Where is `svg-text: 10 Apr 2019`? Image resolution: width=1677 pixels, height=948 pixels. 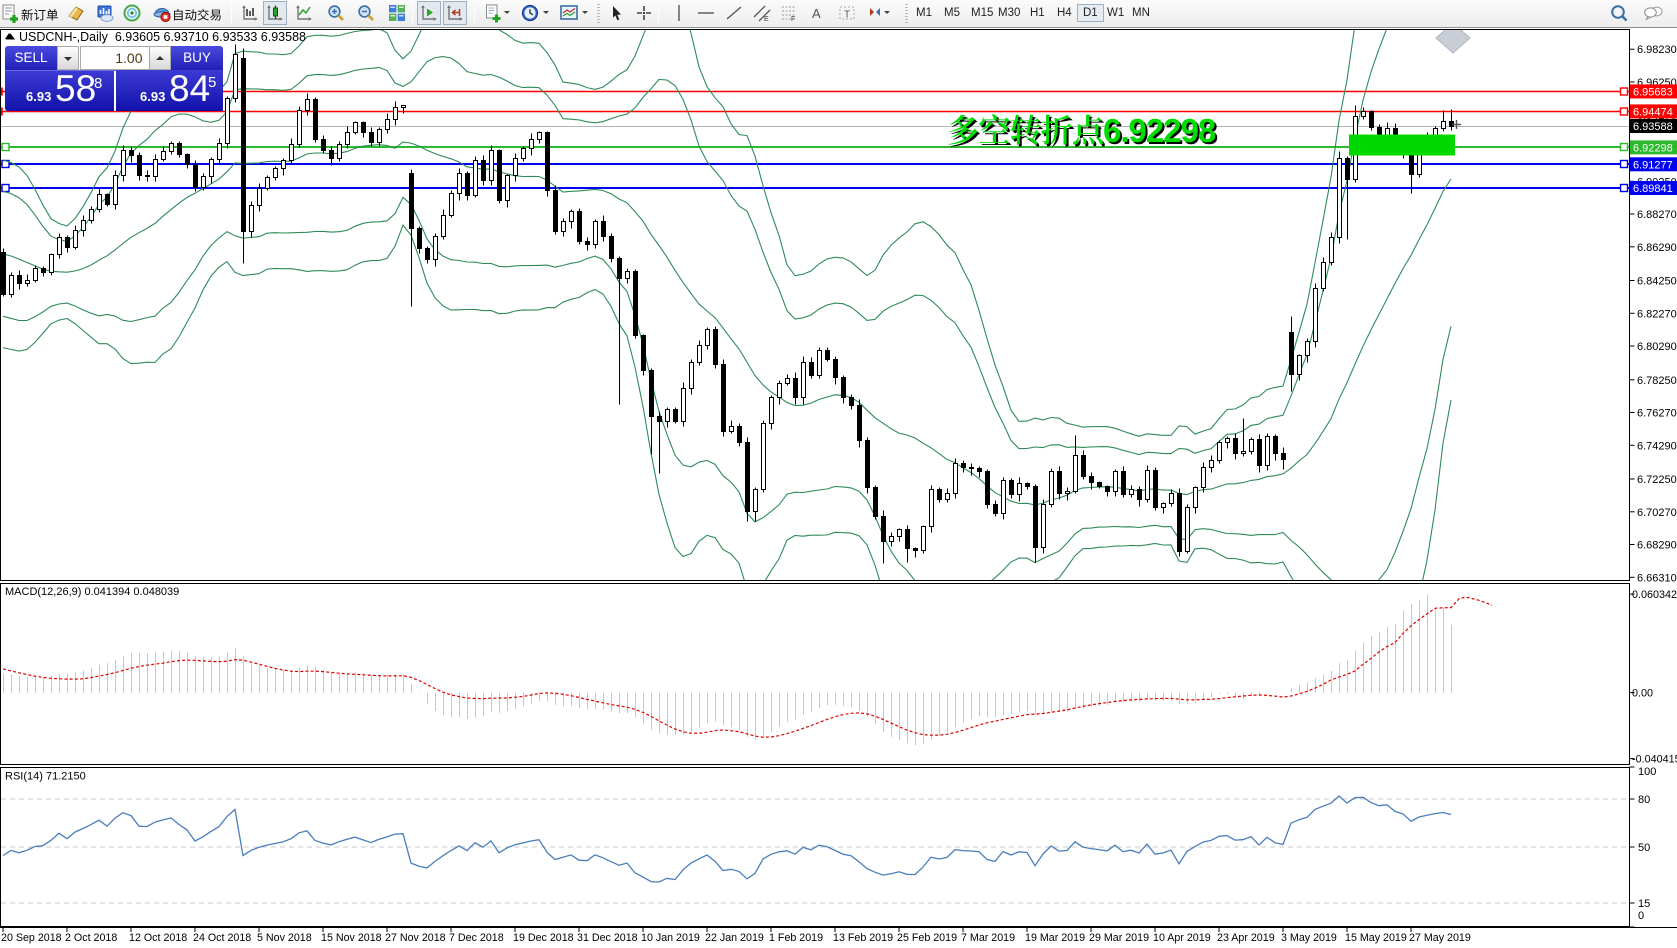 svg-text: 10 Apr 2019 is located at coordinates (1182, 938).